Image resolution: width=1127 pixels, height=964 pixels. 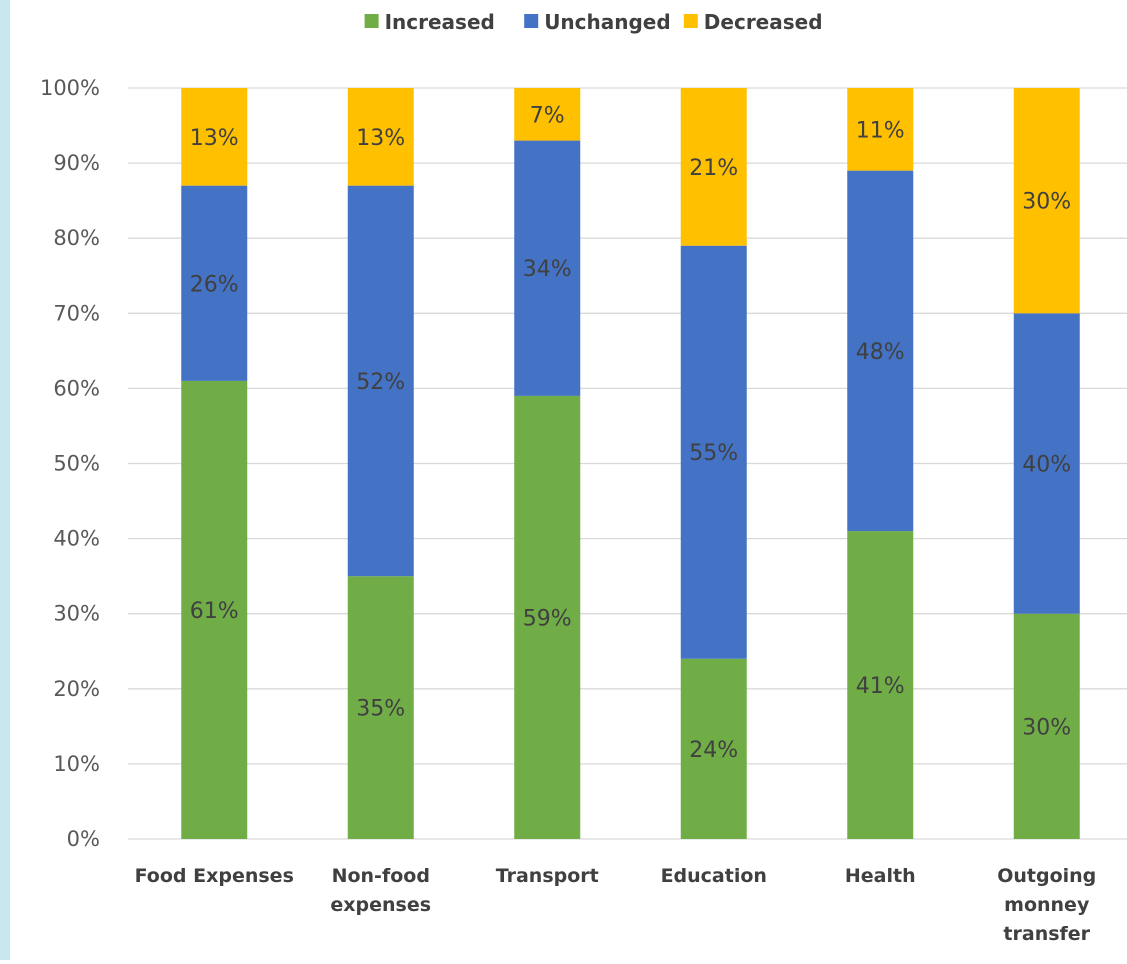 I want to click on x-category-health: Health, so click(x=880, y=876).